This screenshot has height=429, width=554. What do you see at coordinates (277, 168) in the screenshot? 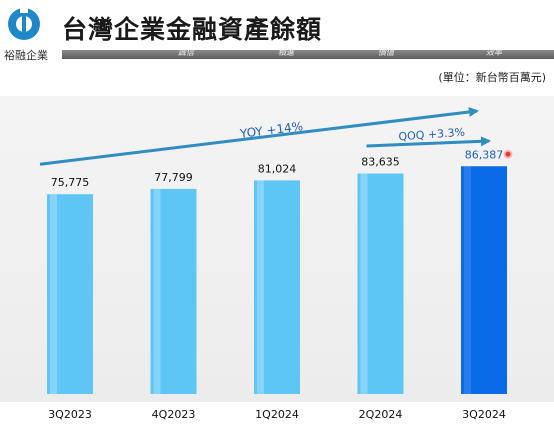
I see `value-label-1Q2024: 81,024` at bounding box center [277, 168].